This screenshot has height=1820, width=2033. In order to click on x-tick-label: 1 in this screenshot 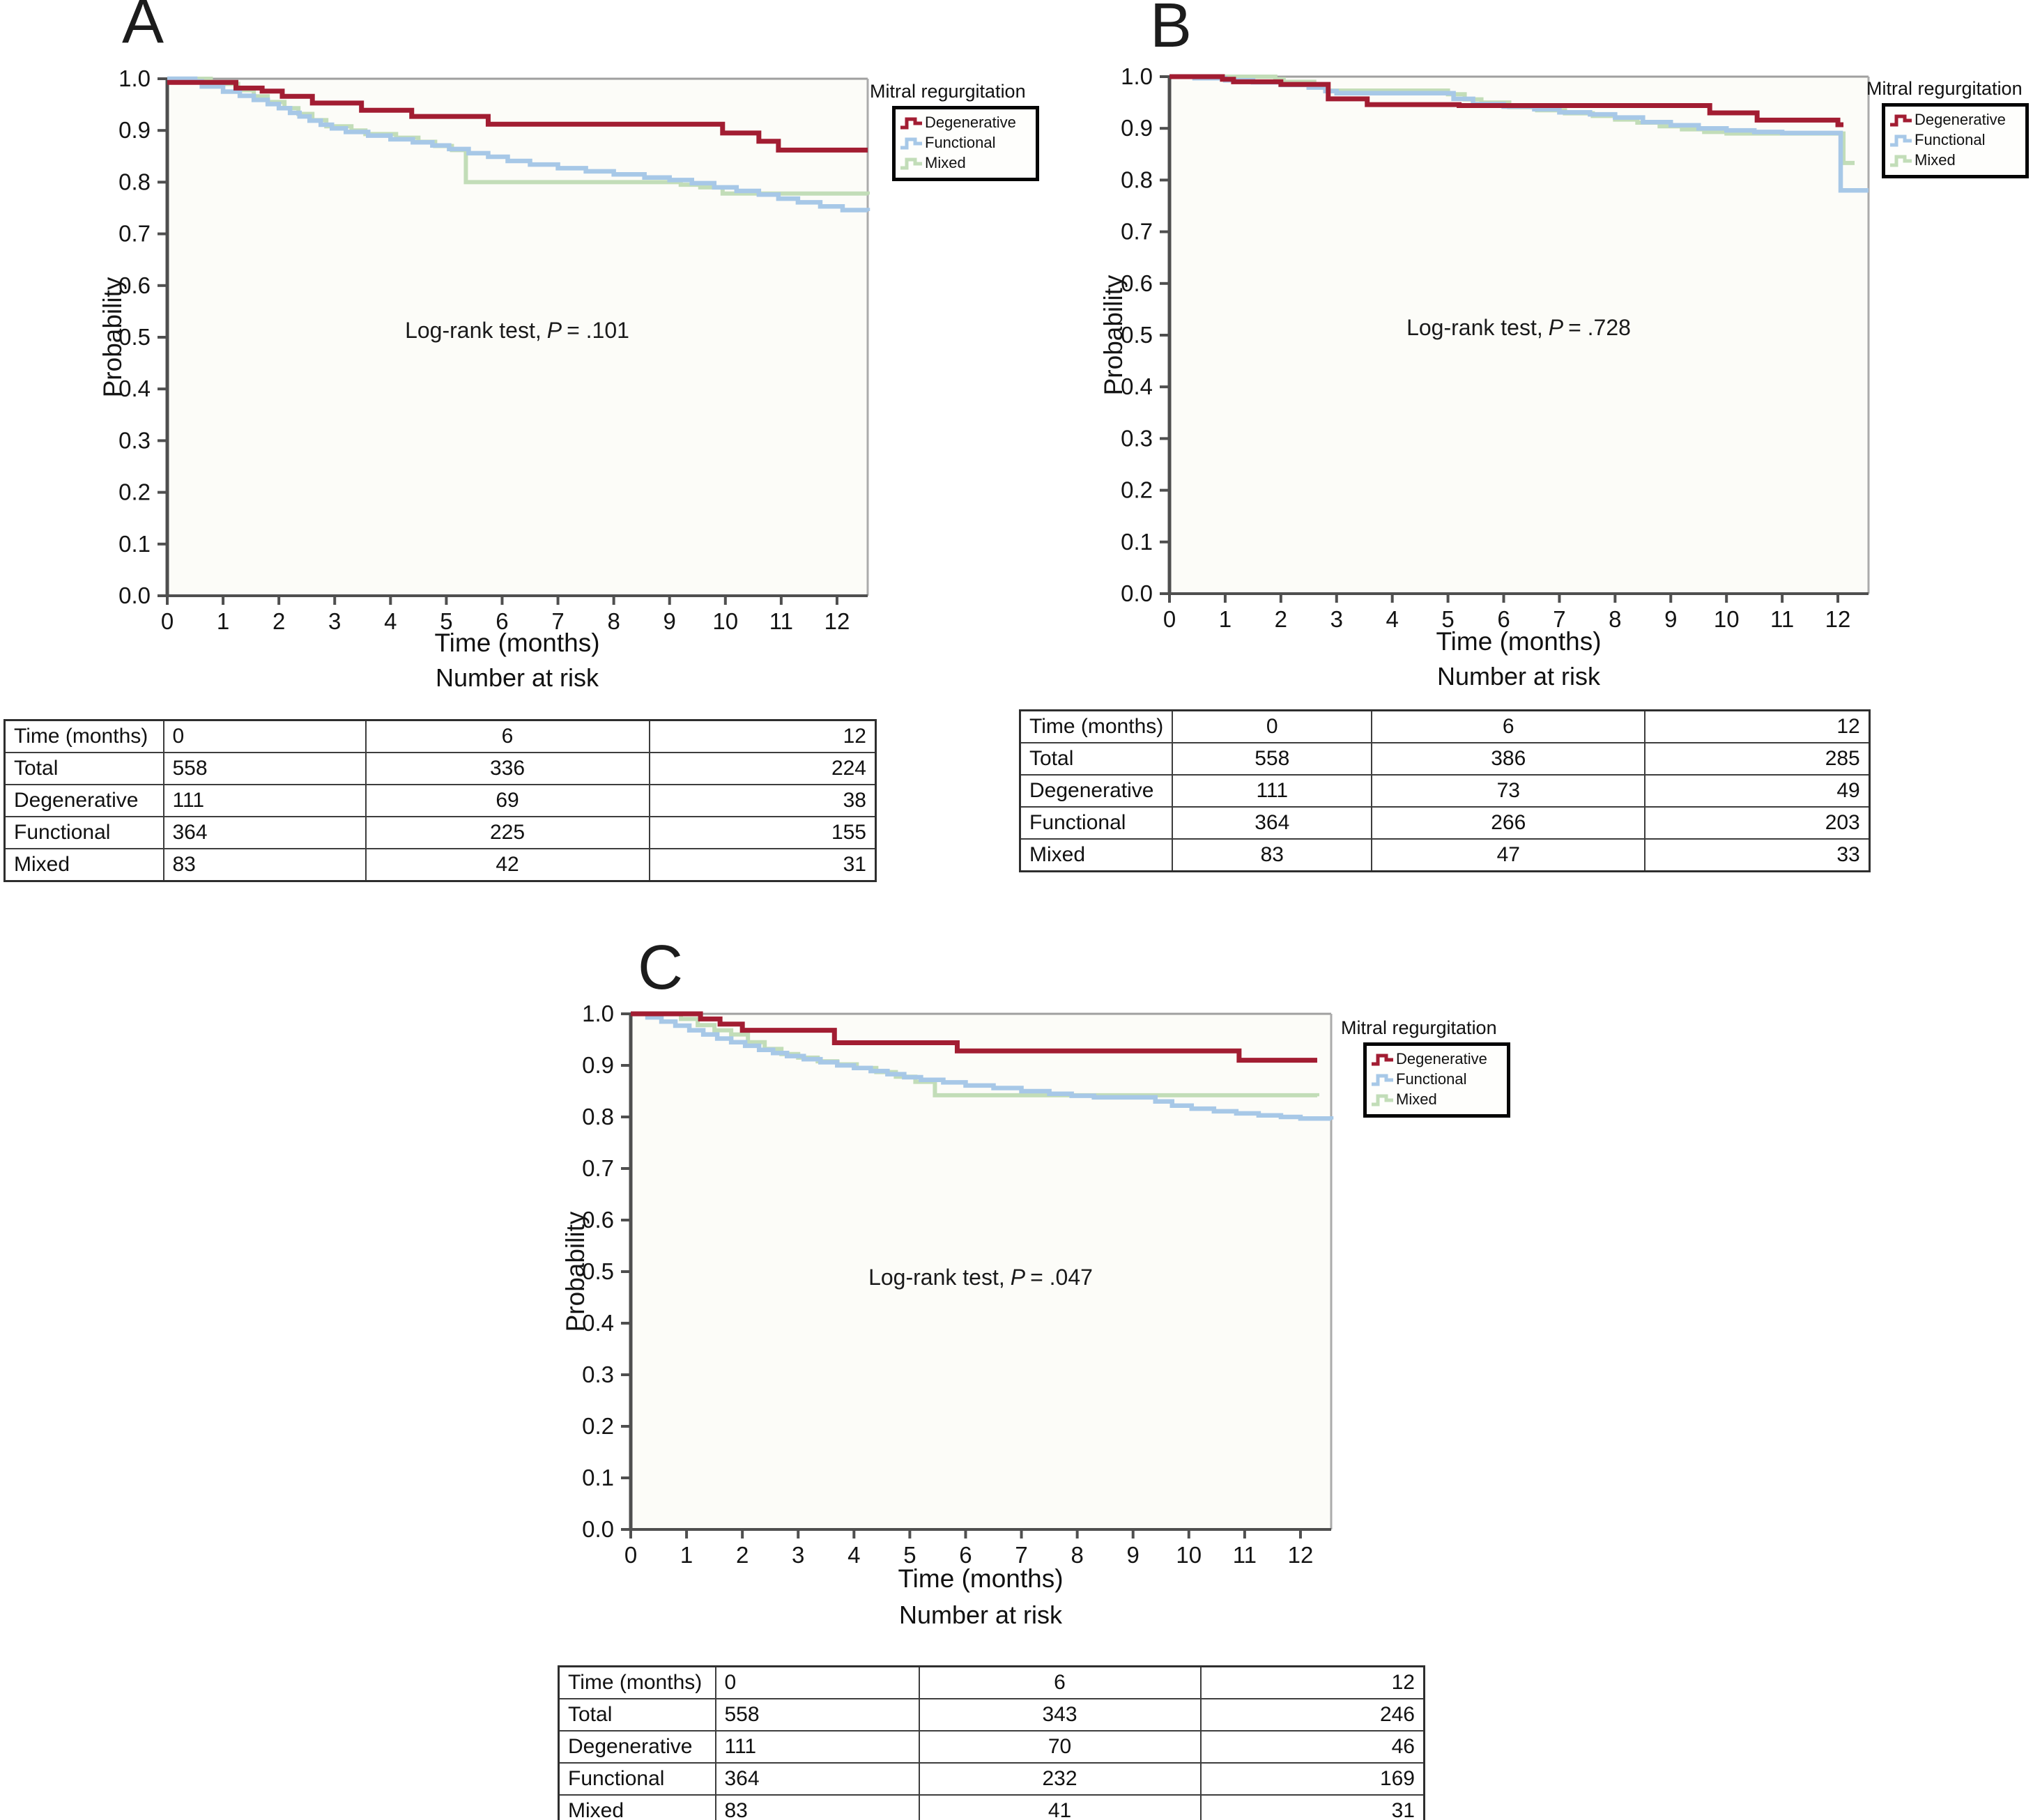, I will do `click(686, 1555)`.